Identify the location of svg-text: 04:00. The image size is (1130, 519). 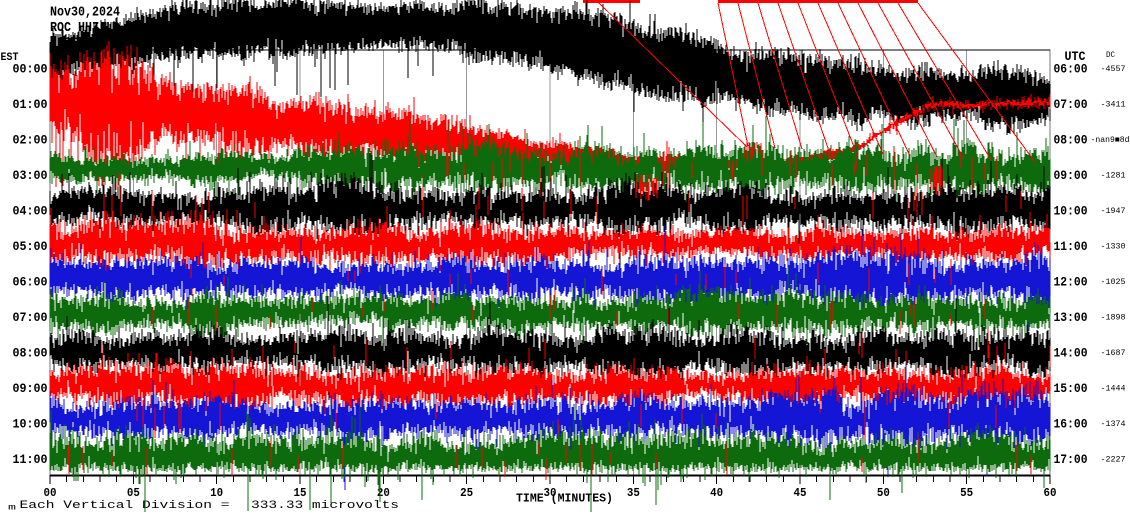
(30, 211).